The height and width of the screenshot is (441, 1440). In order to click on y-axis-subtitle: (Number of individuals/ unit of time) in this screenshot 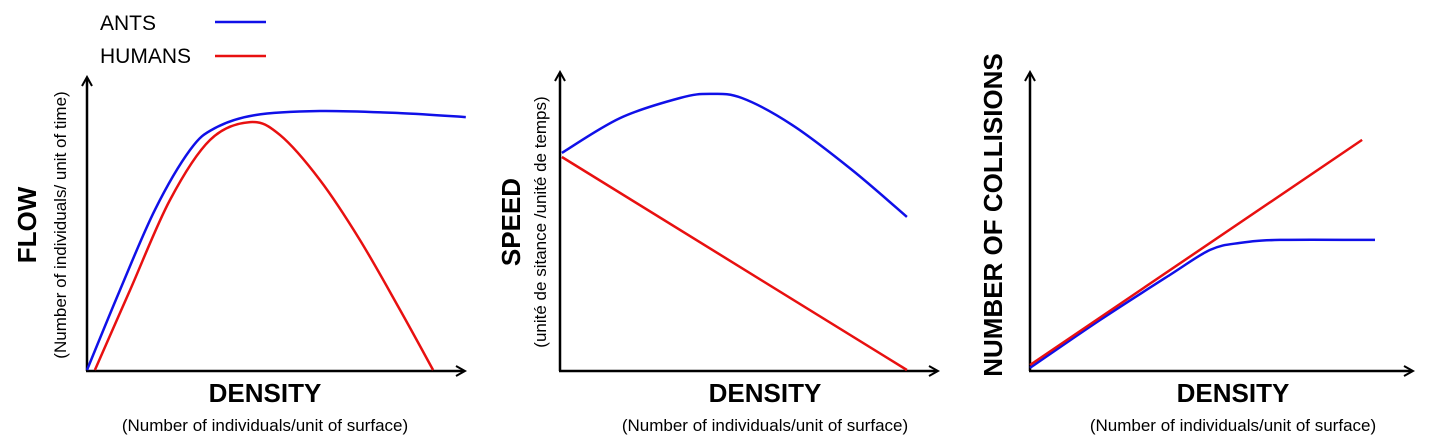, I will do `click(60, 224)`.